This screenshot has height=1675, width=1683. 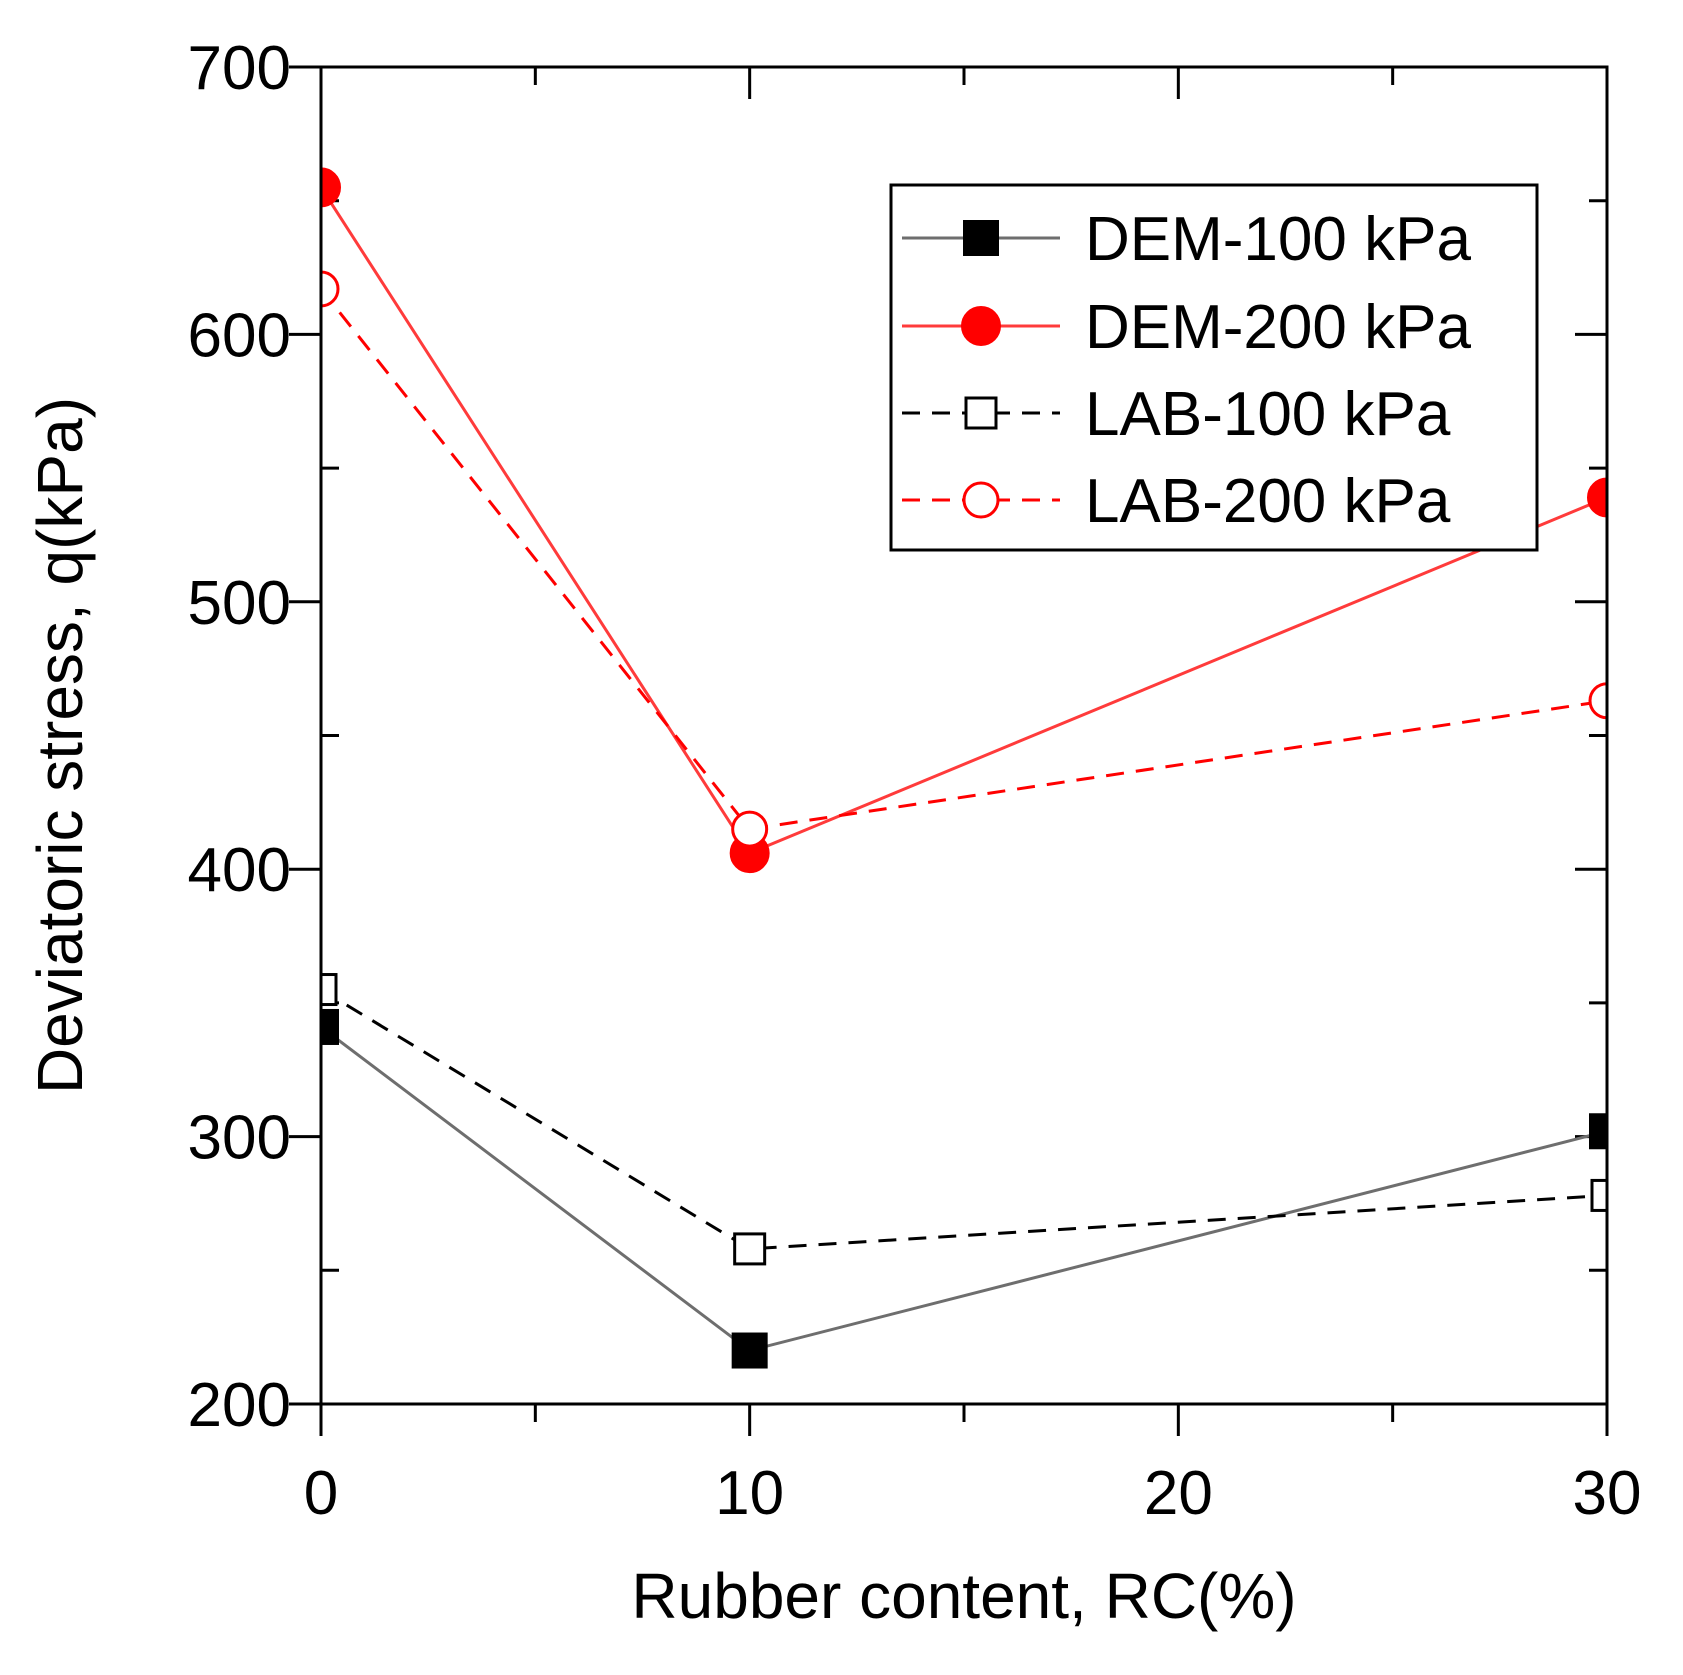 What do you see at coordinates (1278, 239) in the screenshot?
I see `legend-label: DEM-100 kPa` at bounding box center [1278, 239].